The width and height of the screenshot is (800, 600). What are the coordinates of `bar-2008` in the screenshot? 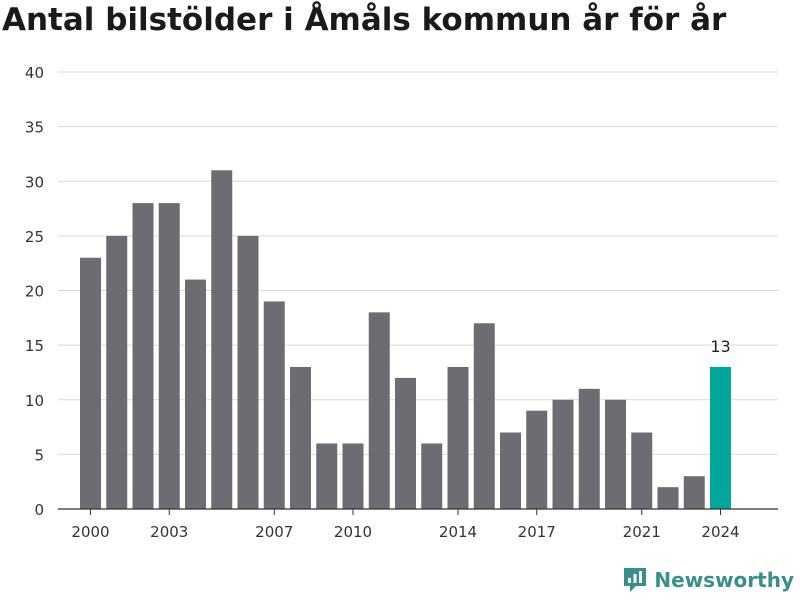 It's located at (300, 437).